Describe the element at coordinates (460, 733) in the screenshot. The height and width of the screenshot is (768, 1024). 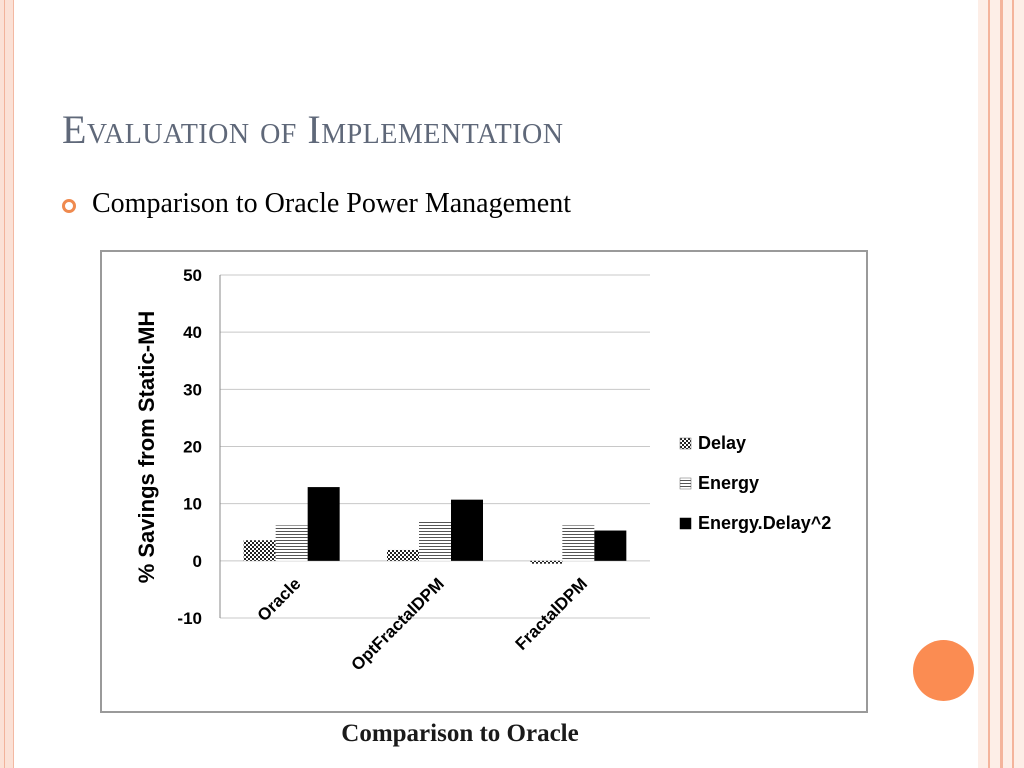
I see `chart-caption: Comparison to Oracle` at that location.